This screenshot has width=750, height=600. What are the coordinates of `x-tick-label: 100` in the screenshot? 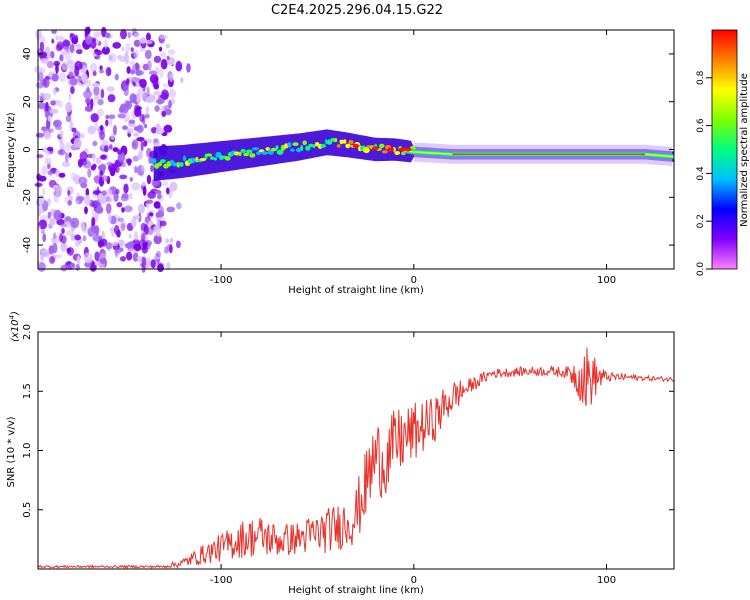 It's located at (606, 280).